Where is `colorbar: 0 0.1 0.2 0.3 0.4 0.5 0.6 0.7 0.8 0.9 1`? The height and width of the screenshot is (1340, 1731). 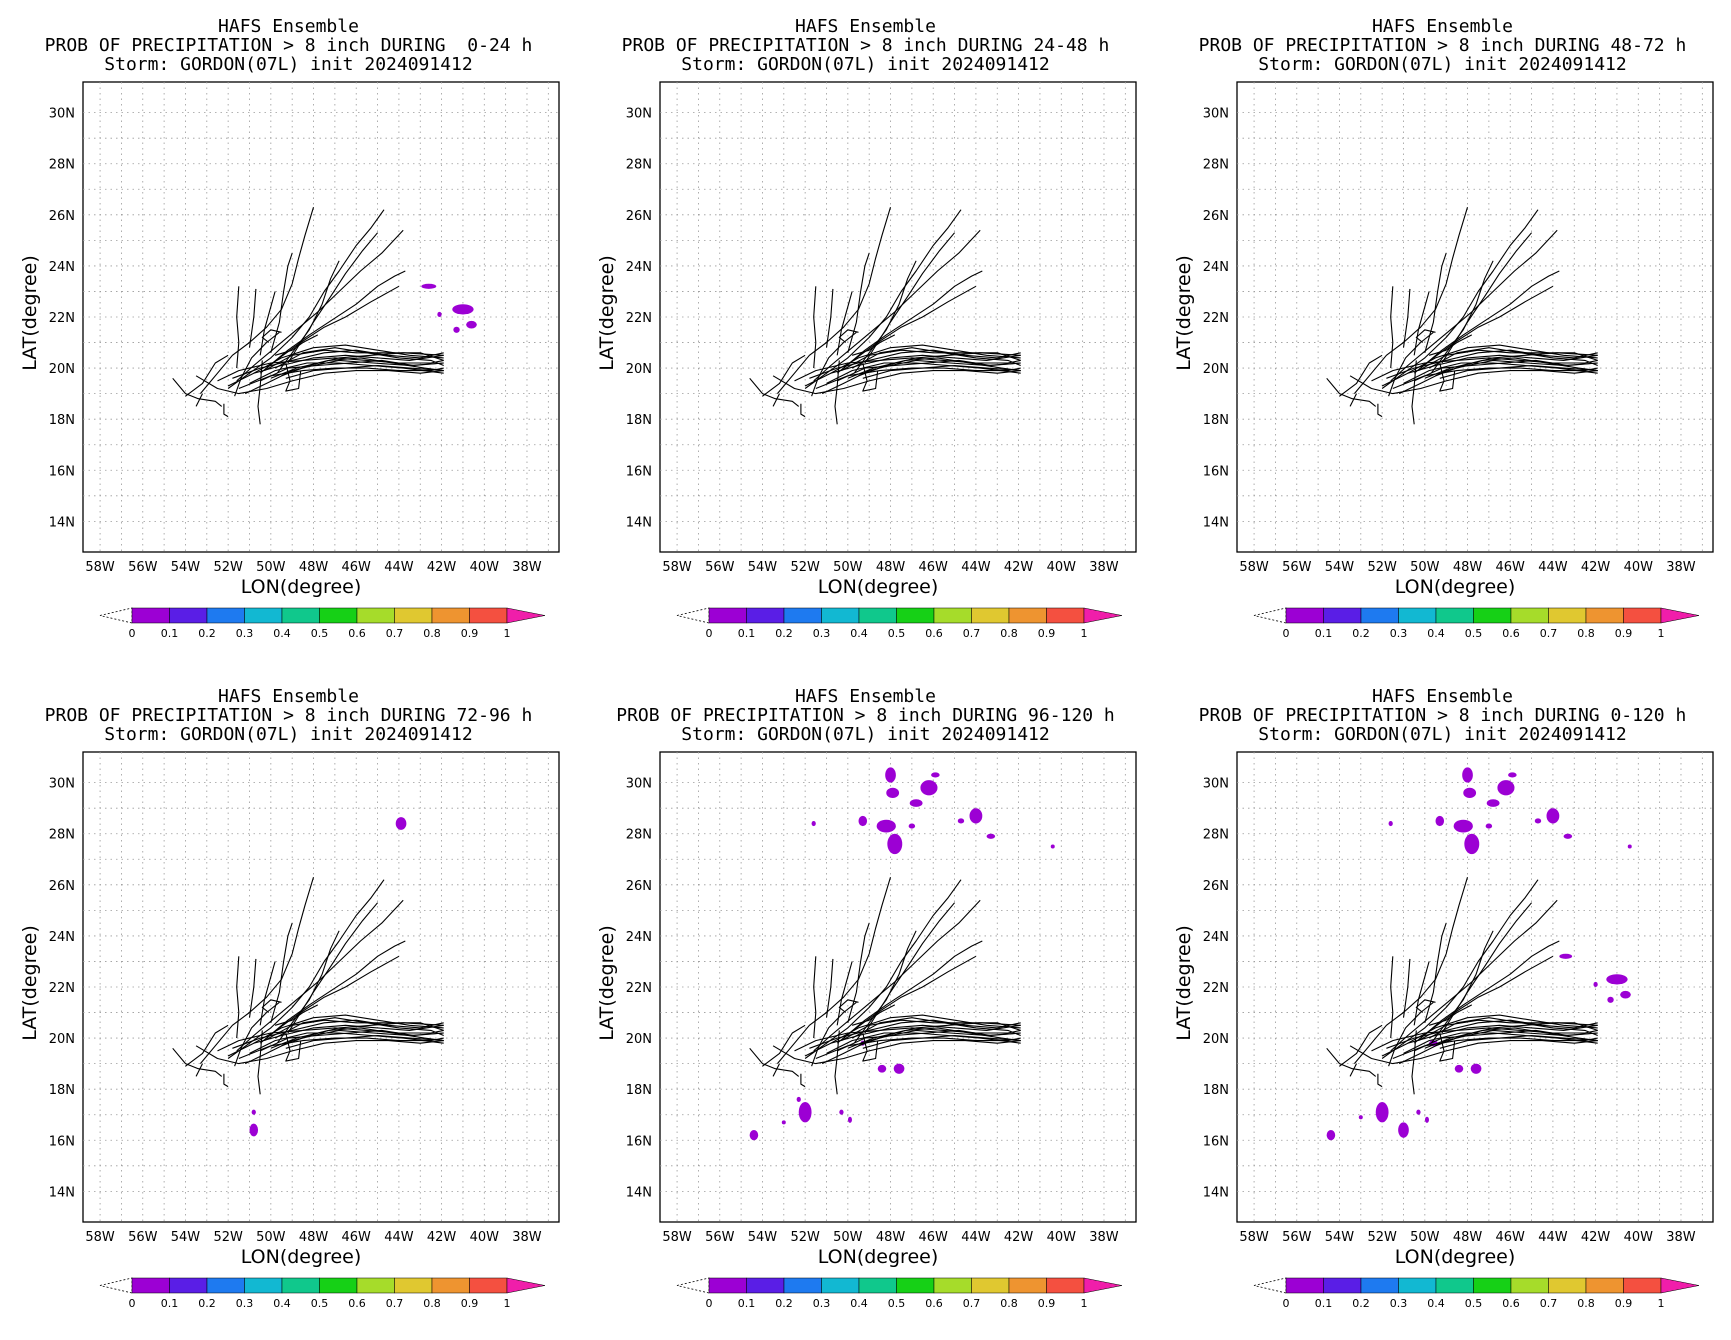 colorbar: 0 0.1 0.2 0.3 0.4 0.5 0.6 0.7 0.8 0.9 1 is located at coordinates (322, 623).